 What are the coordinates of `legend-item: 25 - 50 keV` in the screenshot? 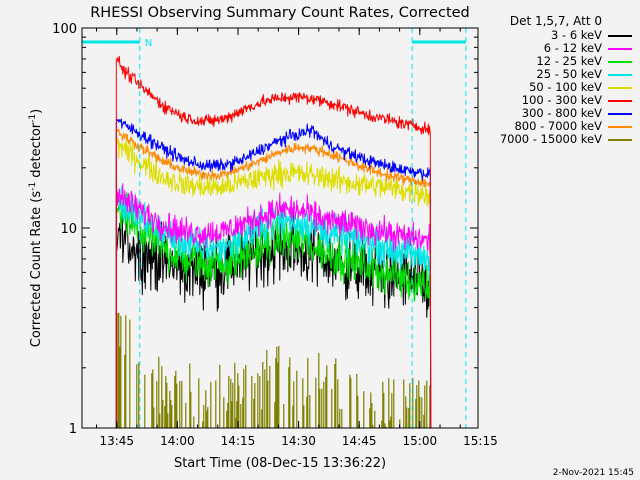 It's located at (560, 74).